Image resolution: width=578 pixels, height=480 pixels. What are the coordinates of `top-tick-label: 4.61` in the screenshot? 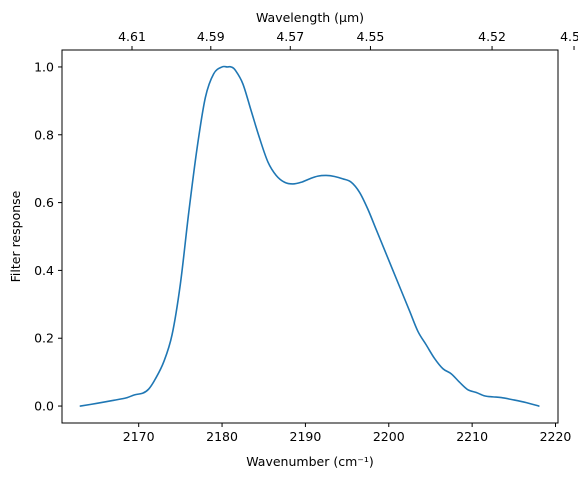 It's located at (132, 36).